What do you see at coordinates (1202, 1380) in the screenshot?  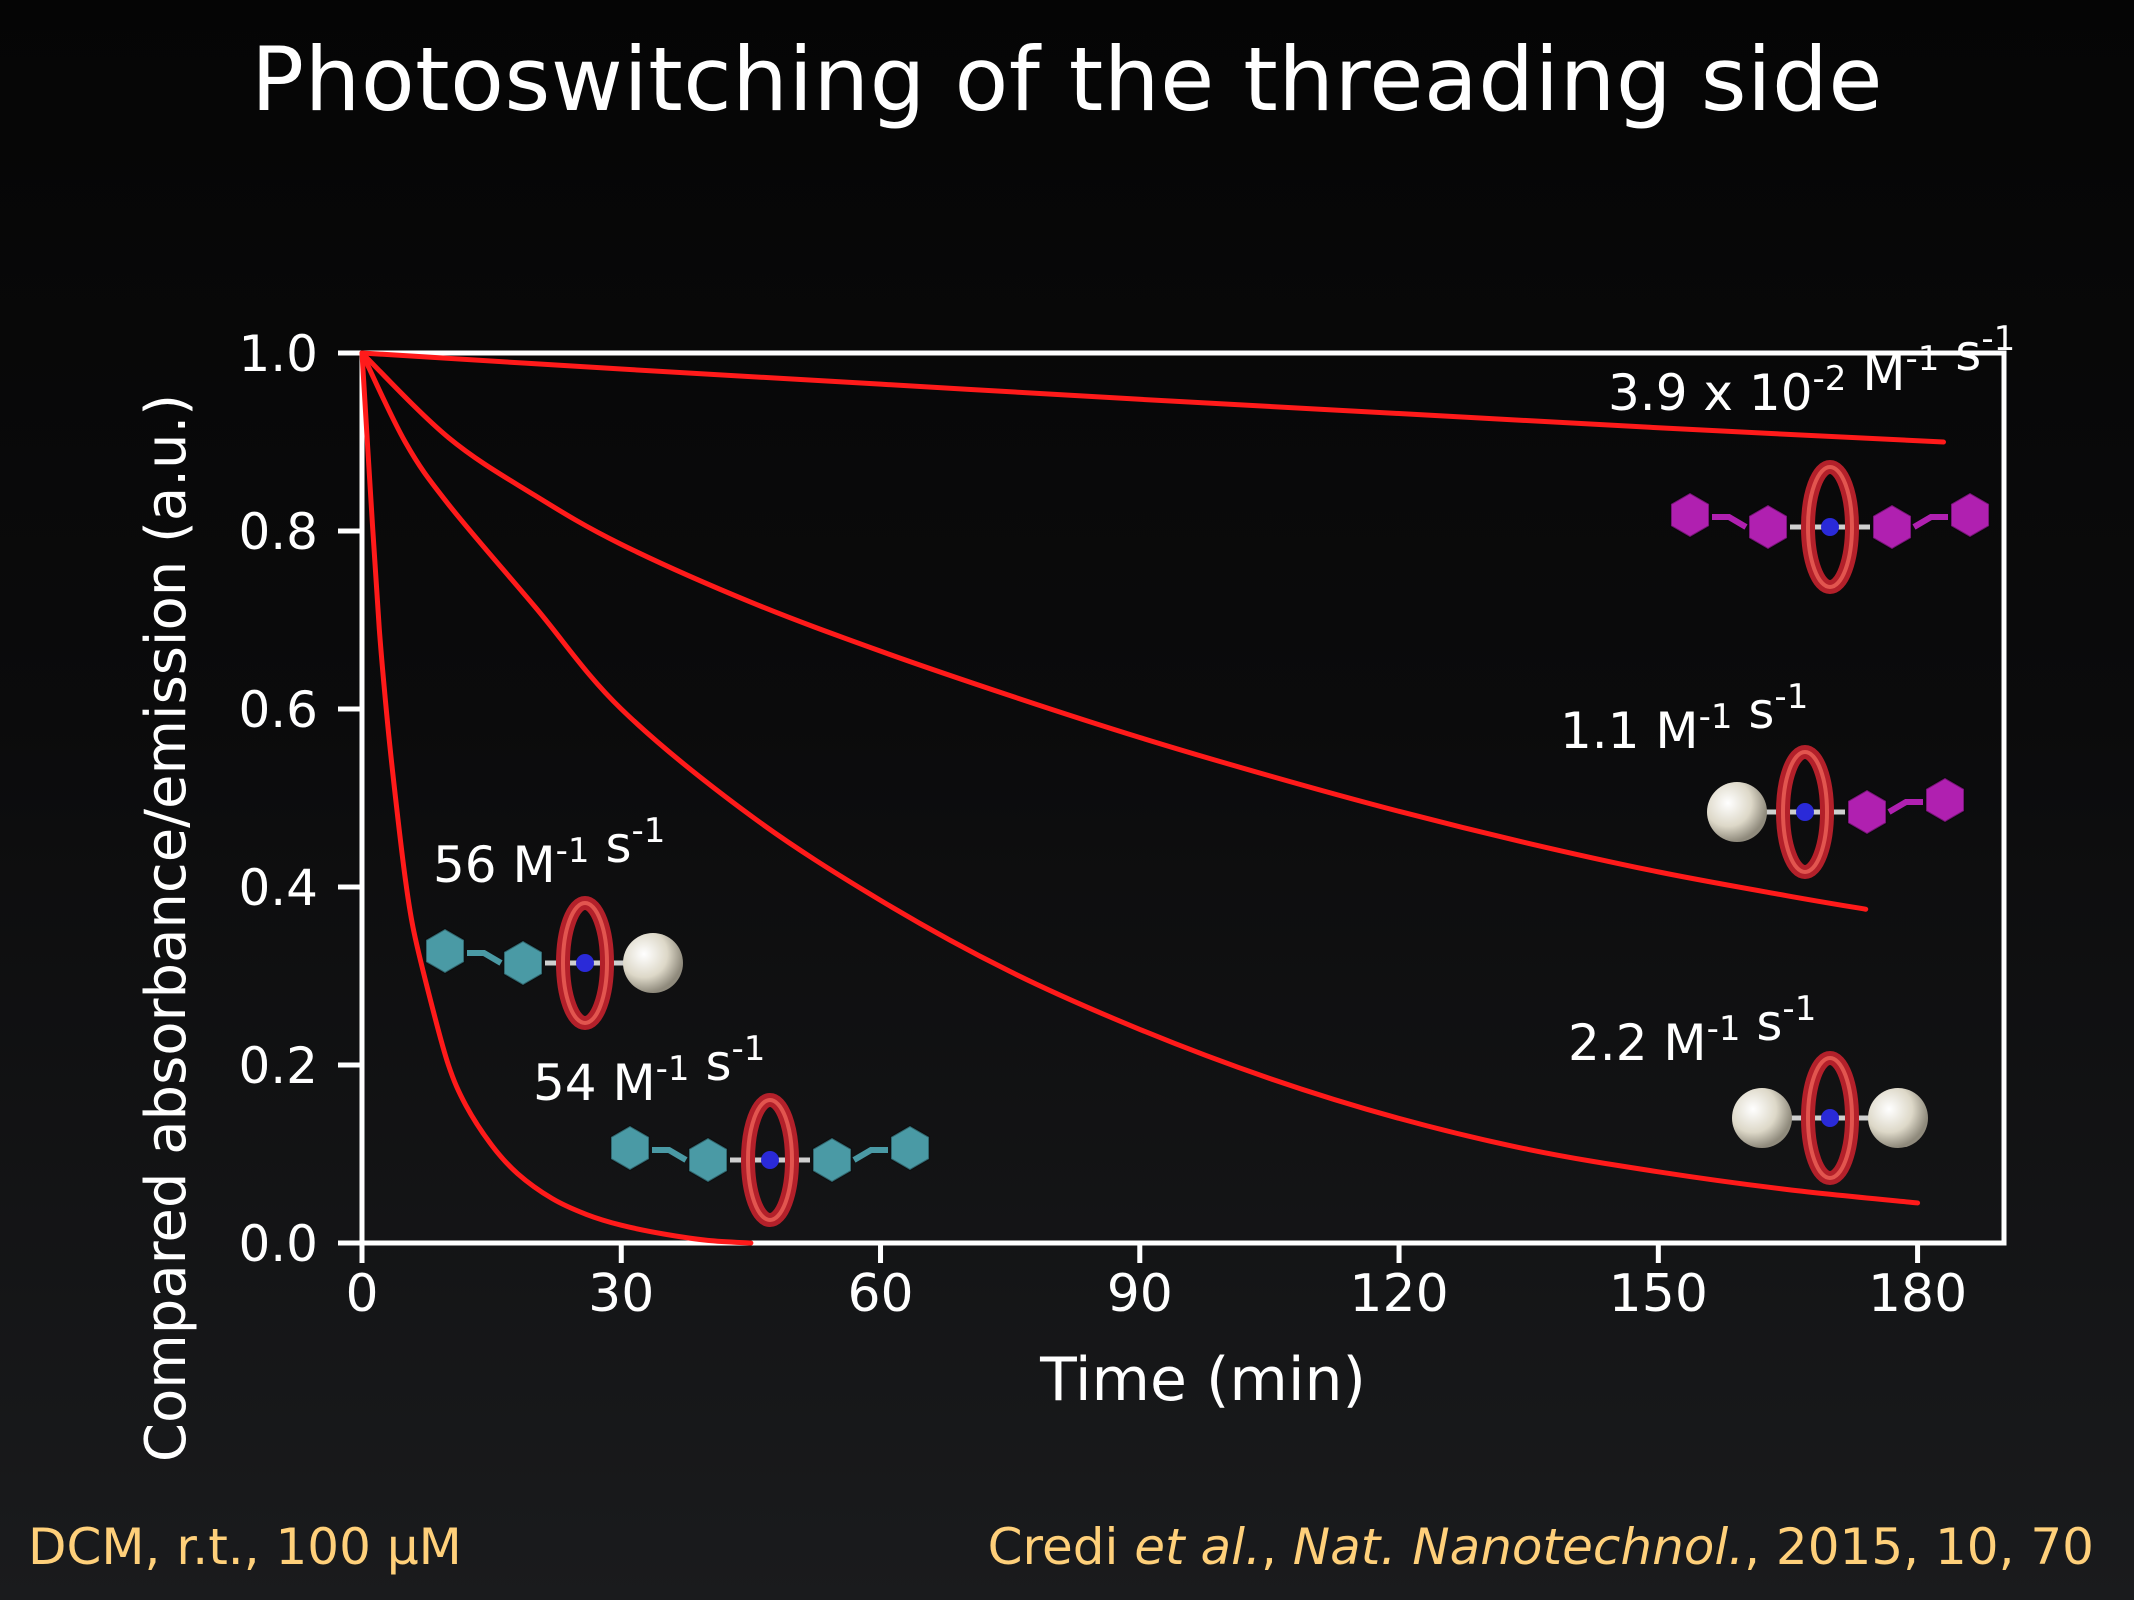 I see `x-axis-label: Time (min)` at bounding box center [1202, 1380].